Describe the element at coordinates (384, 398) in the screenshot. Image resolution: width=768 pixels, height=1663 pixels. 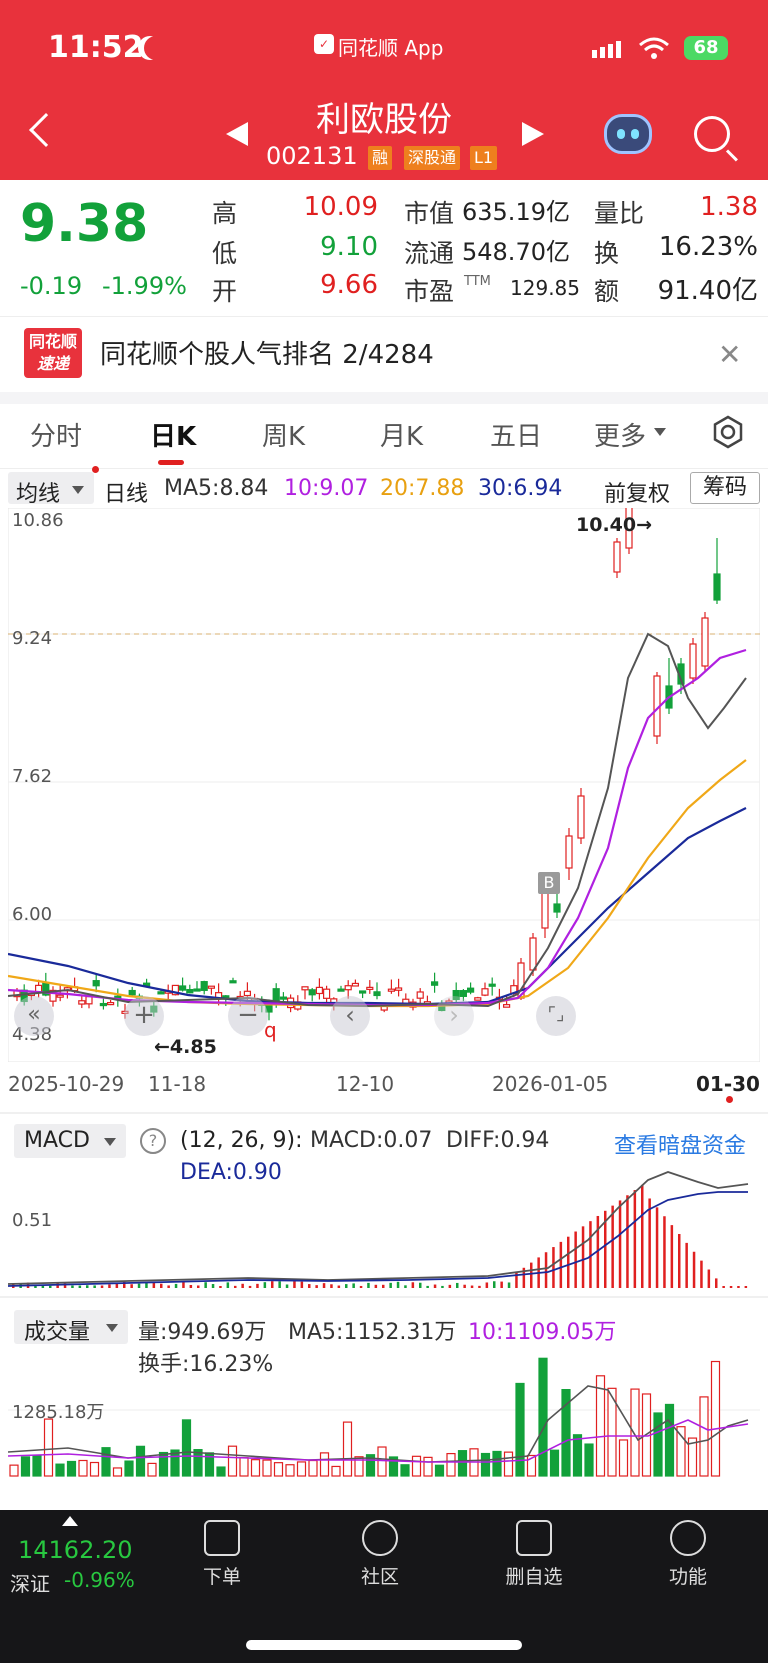
I see `section-gap` at that location.